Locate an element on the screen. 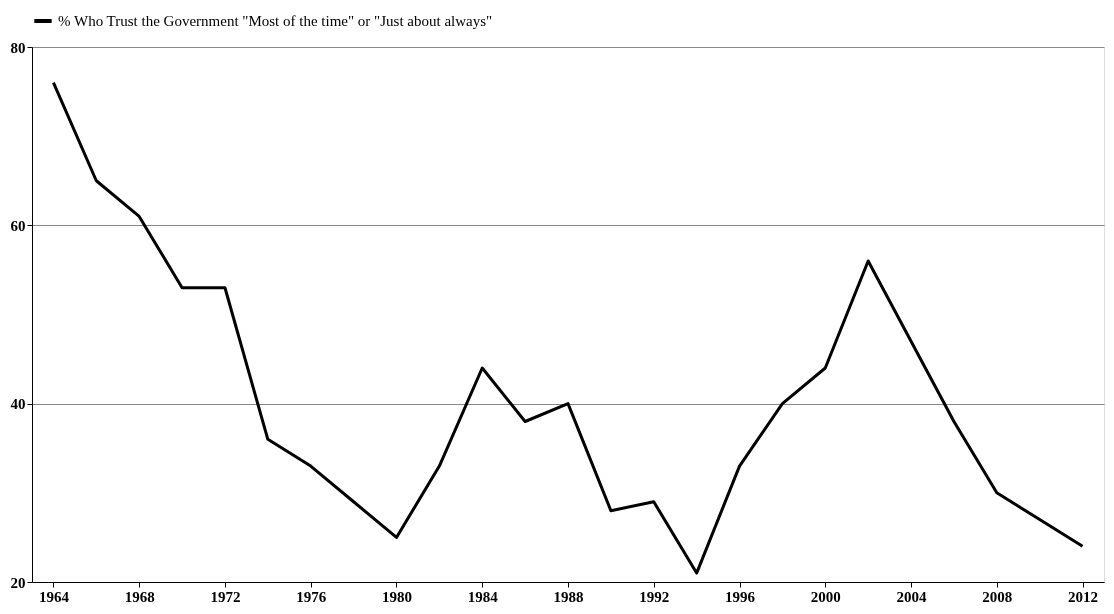 The width and height of the screenshot is (1114, 614). x-tick-label: 1988 is located at coordinates (568, 596).